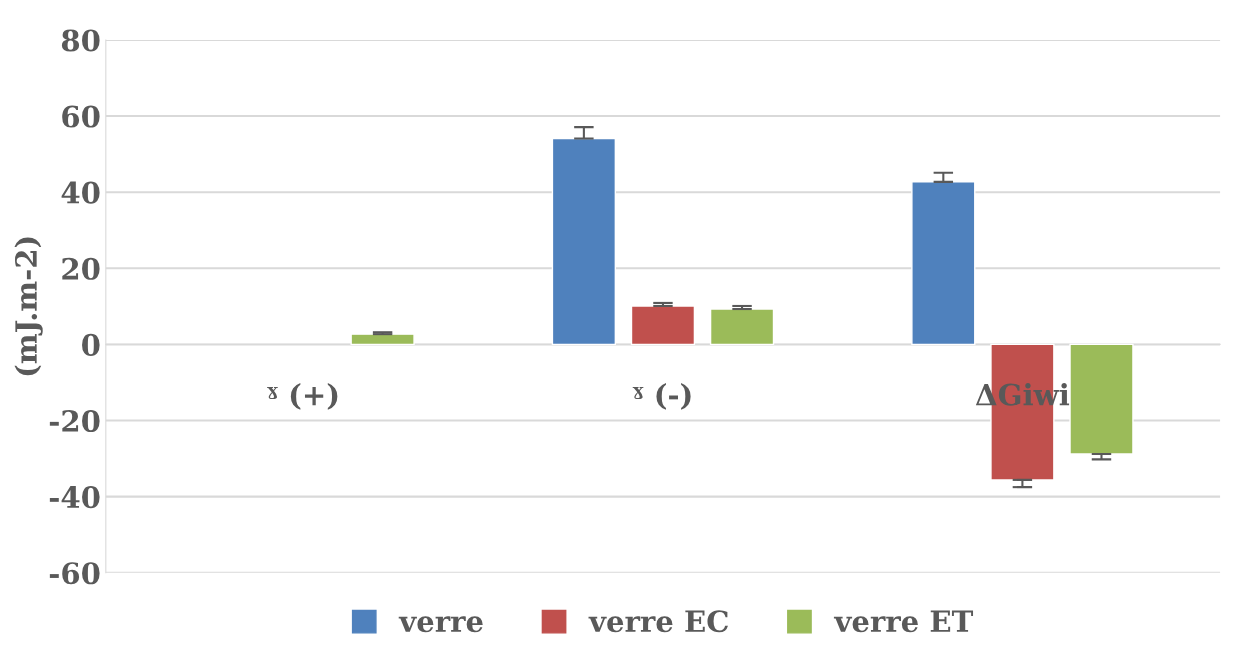 This screenshot has height=666, width=1245. I want to click on y-tick-label: 80, so click(80, 40).